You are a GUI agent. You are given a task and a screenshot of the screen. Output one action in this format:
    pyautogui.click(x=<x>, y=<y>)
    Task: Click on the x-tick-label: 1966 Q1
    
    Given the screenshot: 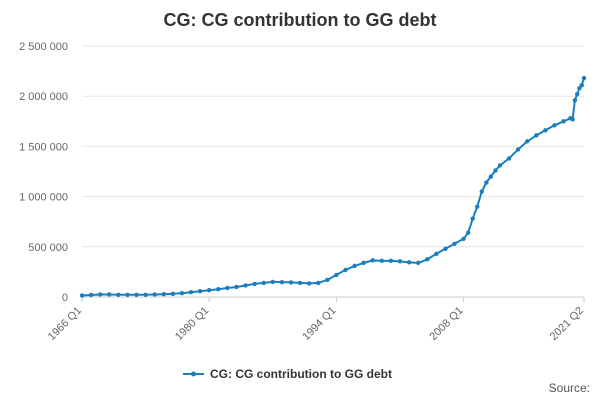 What is the action you would take?
    pyautogui.click(x=65, y=324)
    